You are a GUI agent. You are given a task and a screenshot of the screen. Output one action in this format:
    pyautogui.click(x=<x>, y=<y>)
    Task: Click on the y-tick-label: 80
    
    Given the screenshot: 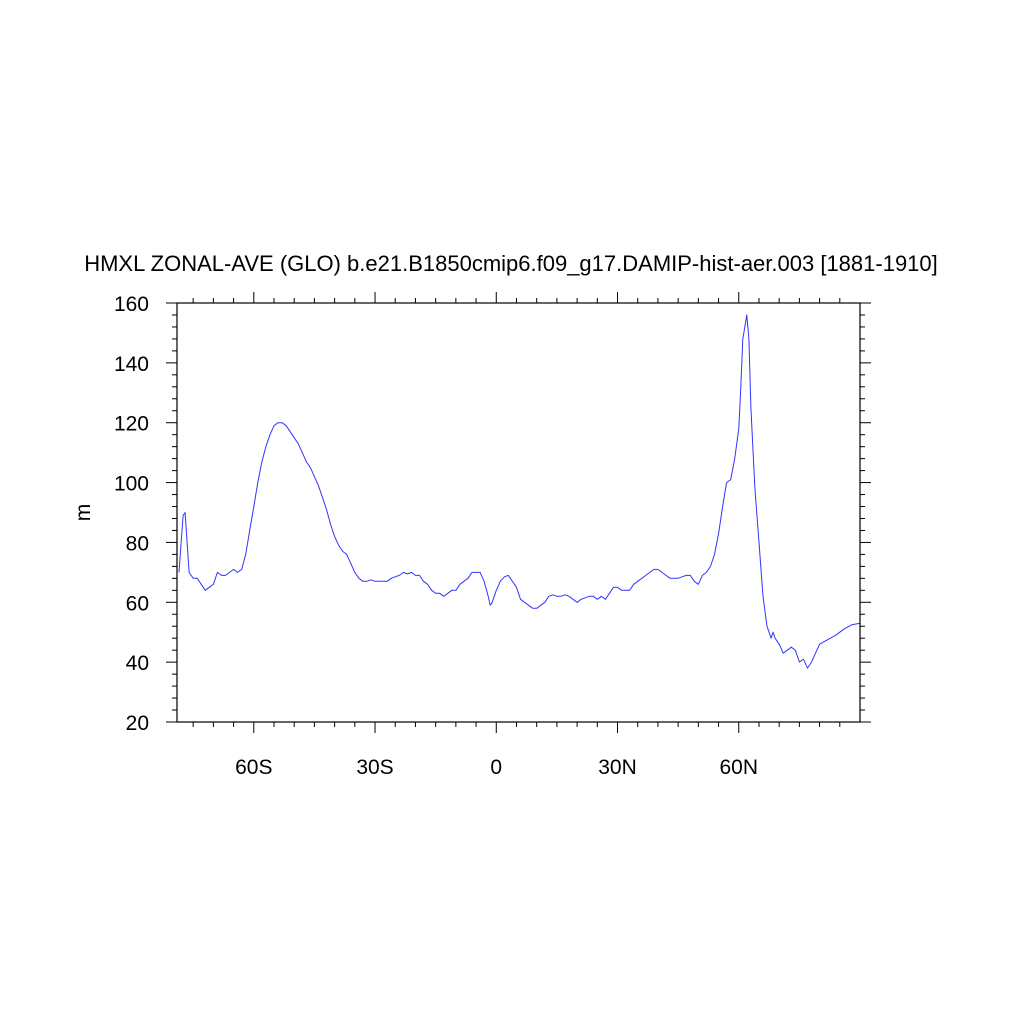 What is the action you would take?
    pyautogui.click(x=137, y=543)
    